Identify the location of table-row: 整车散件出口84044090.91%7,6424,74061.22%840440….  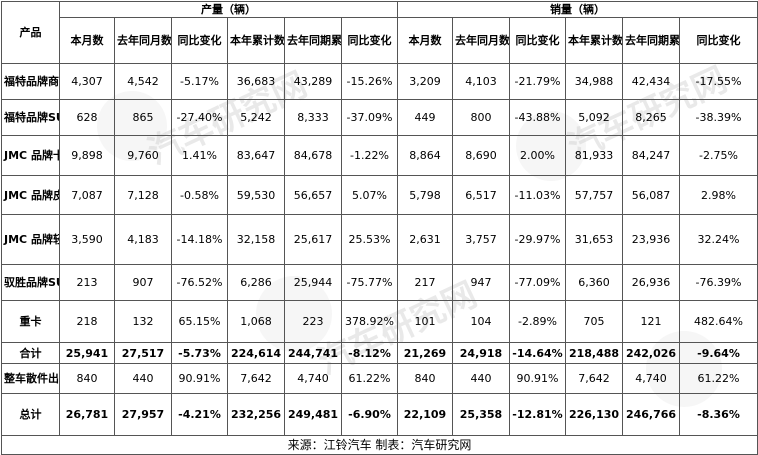
(379, 378).